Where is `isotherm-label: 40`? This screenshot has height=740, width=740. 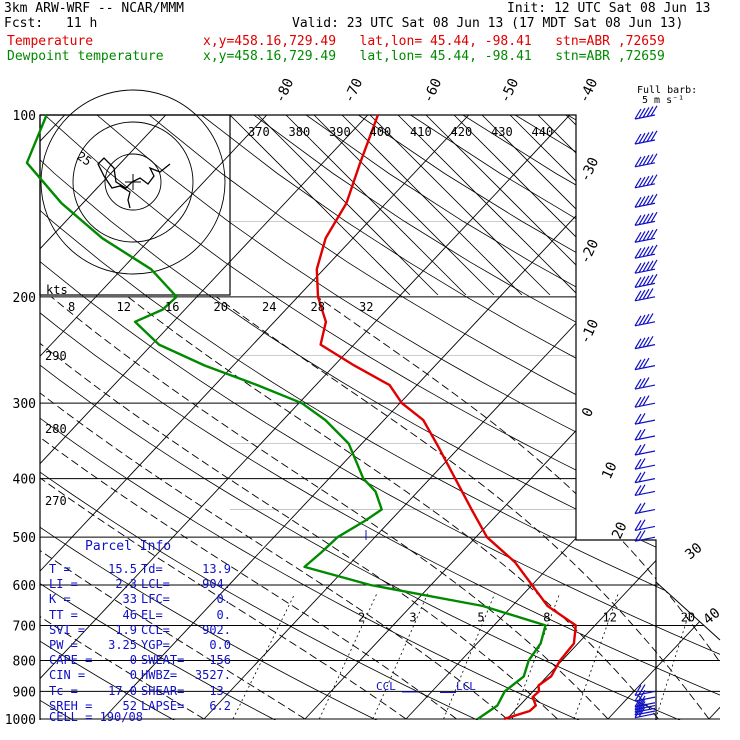
isotherm-label: 40 is located at coordinates (711, 616).